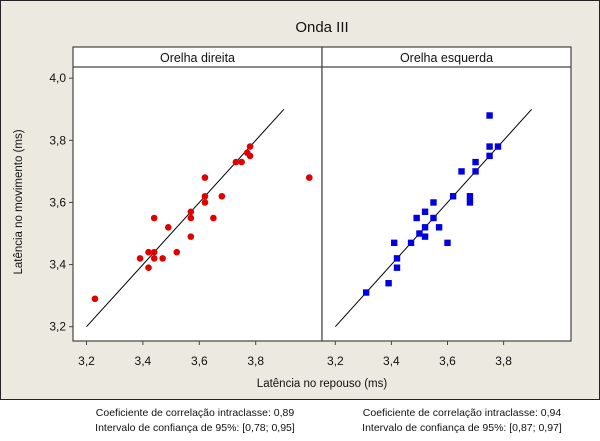 The width and height of the screenshot is (600, 441). What do you see at coordinates (322, 384) in the screenshot?
I see `x-axis-label: Latência no repouso (ms)` at bounding box center [322, 384].